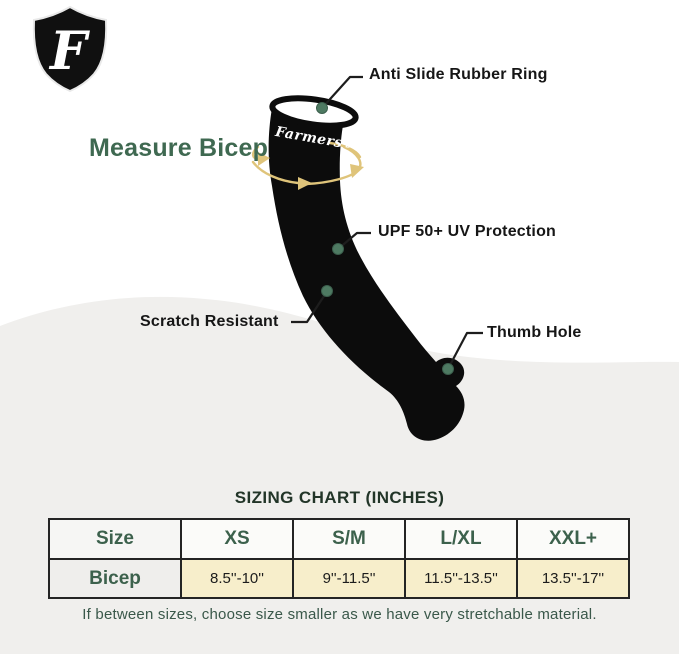 The image size is (679, 654). Describe the element at coordinates (467, 231) in the screenshot. I see `upf-protection-label: UPF 50+ UV Protection` at that location.